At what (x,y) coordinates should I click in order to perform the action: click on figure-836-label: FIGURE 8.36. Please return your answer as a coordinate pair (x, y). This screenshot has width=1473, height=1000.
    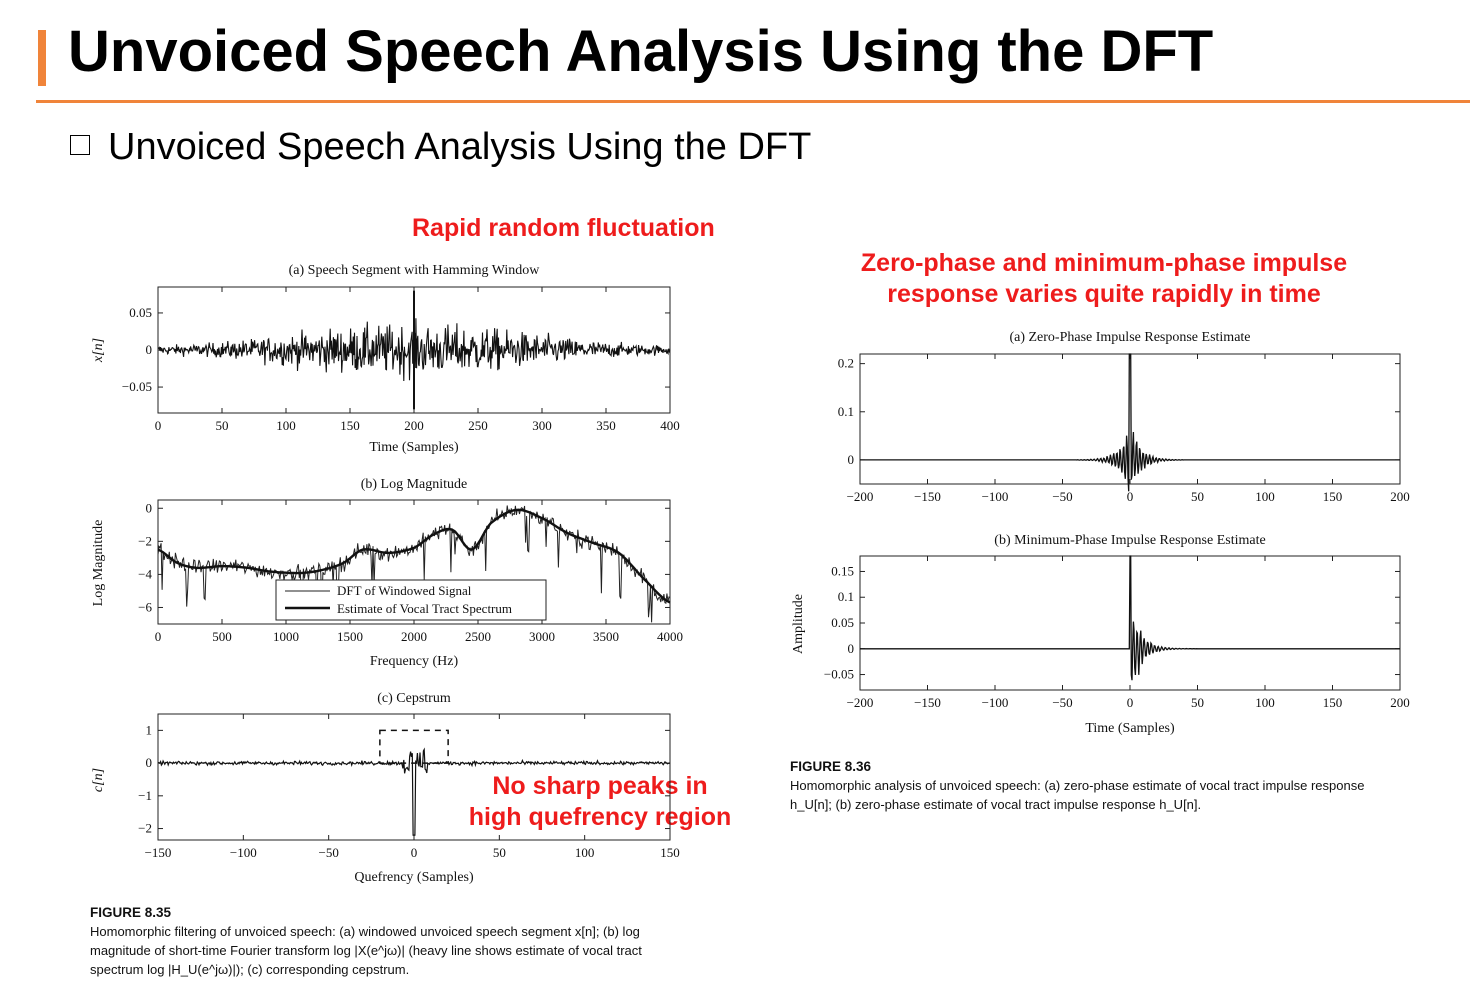
    Looking at the image, I should click on (831, 766).